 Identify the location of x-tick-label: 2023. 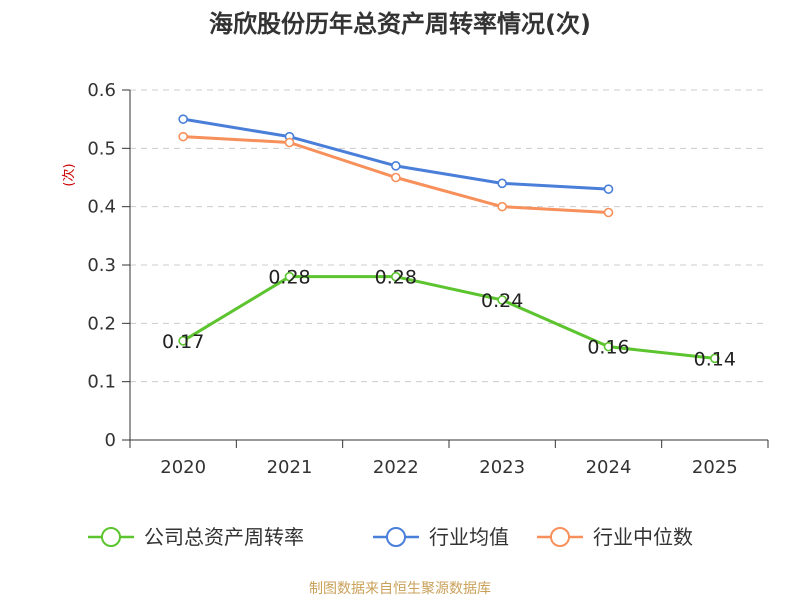
(502, 467).